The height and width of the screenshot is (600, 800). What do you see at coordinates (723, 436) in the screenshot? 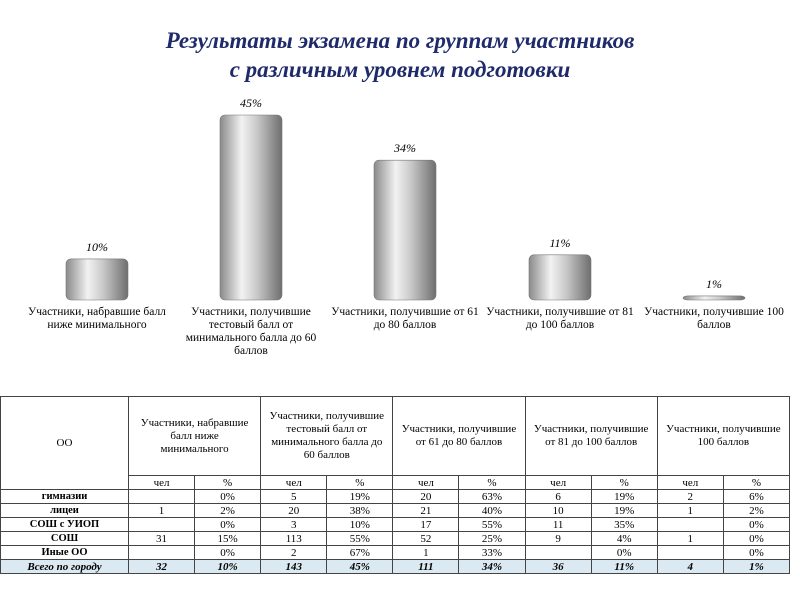
I see `header-group: Участники, получившие 100 баллов` at bounding box center [723, 436].